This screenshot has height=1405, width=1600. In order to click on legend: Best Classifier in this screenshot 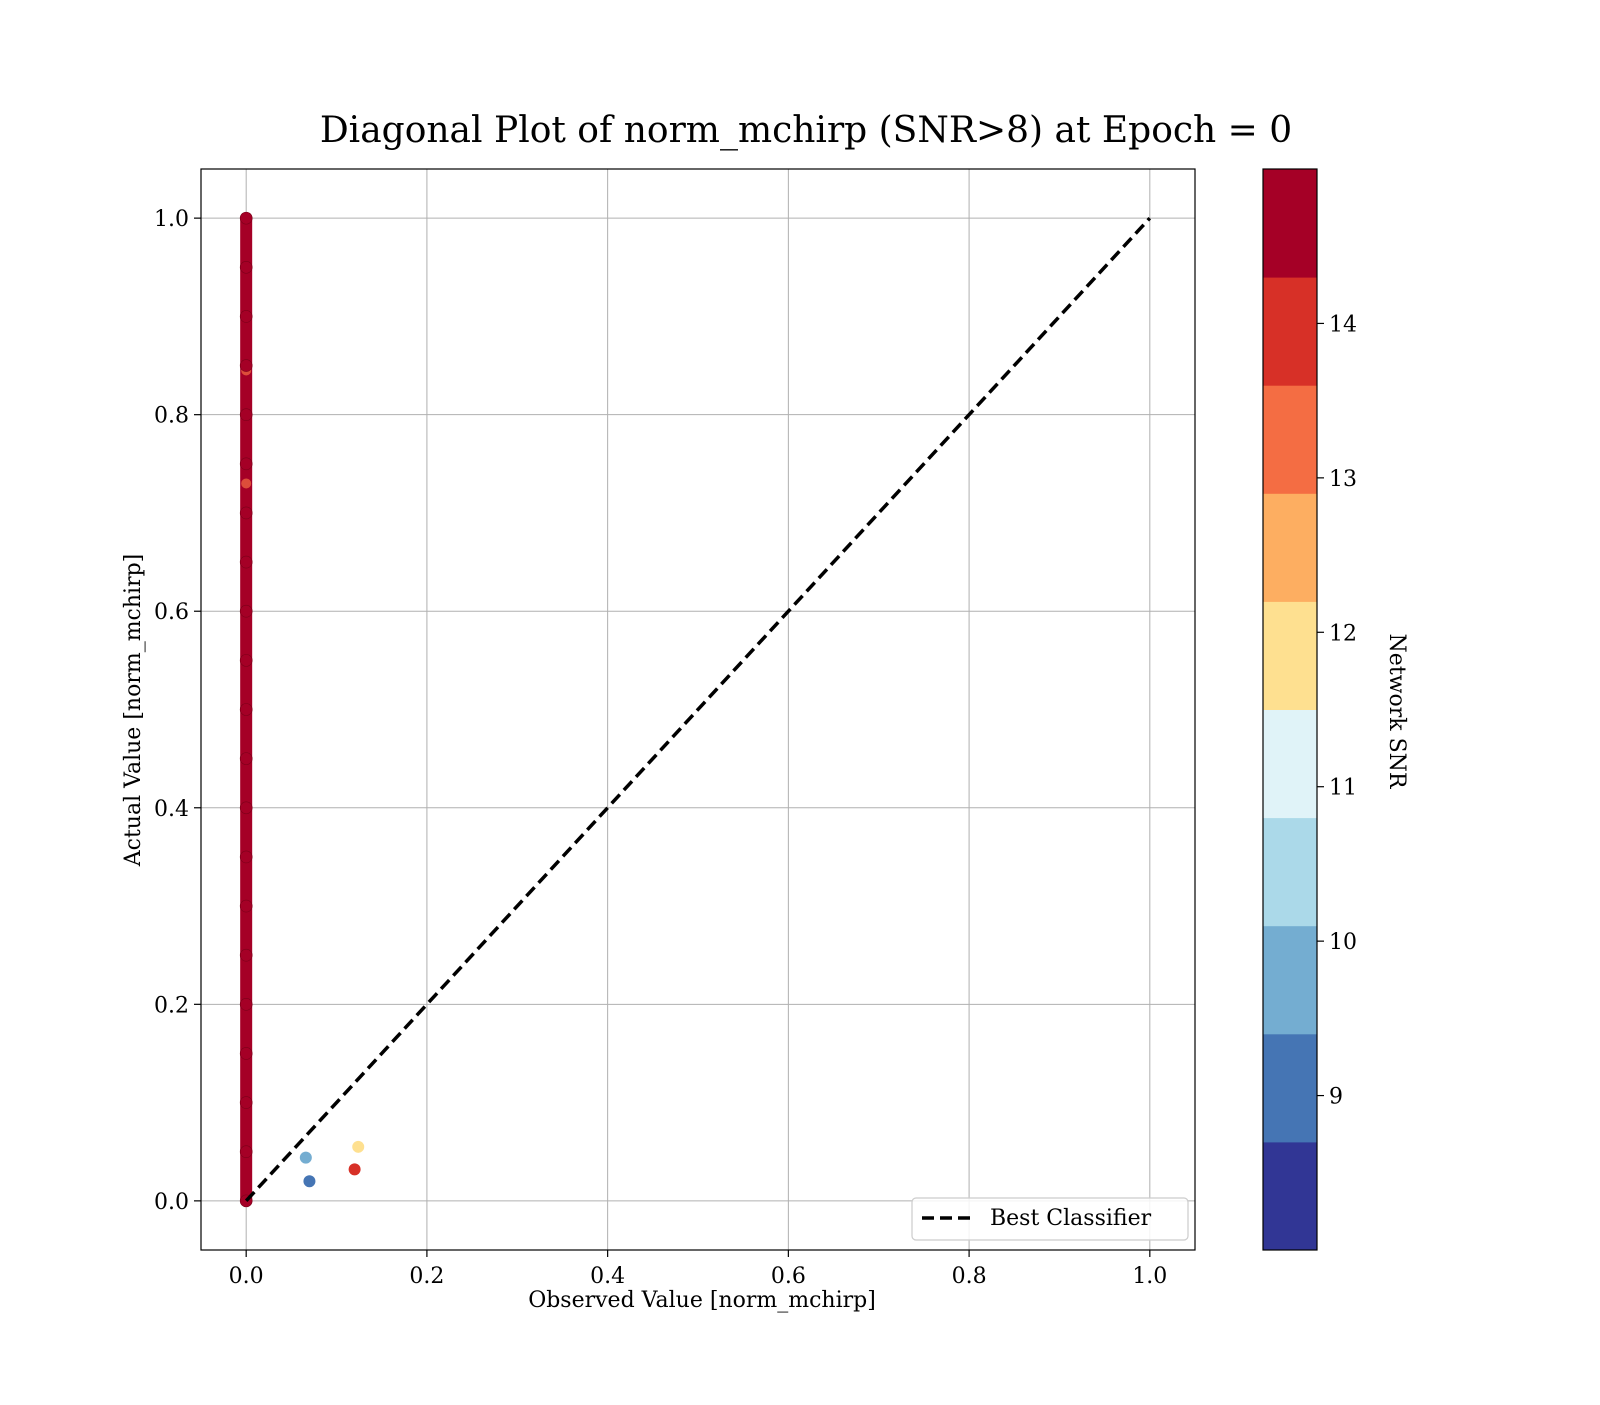, I will do `click(1050, 1219)`.